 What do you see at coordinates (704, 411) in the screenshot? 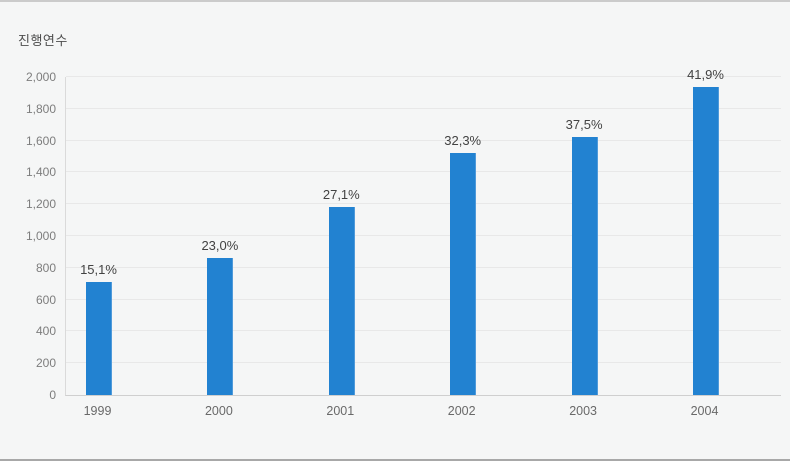
I see `x-tick-label-2004: 2004` at bounding box center [704, 411].